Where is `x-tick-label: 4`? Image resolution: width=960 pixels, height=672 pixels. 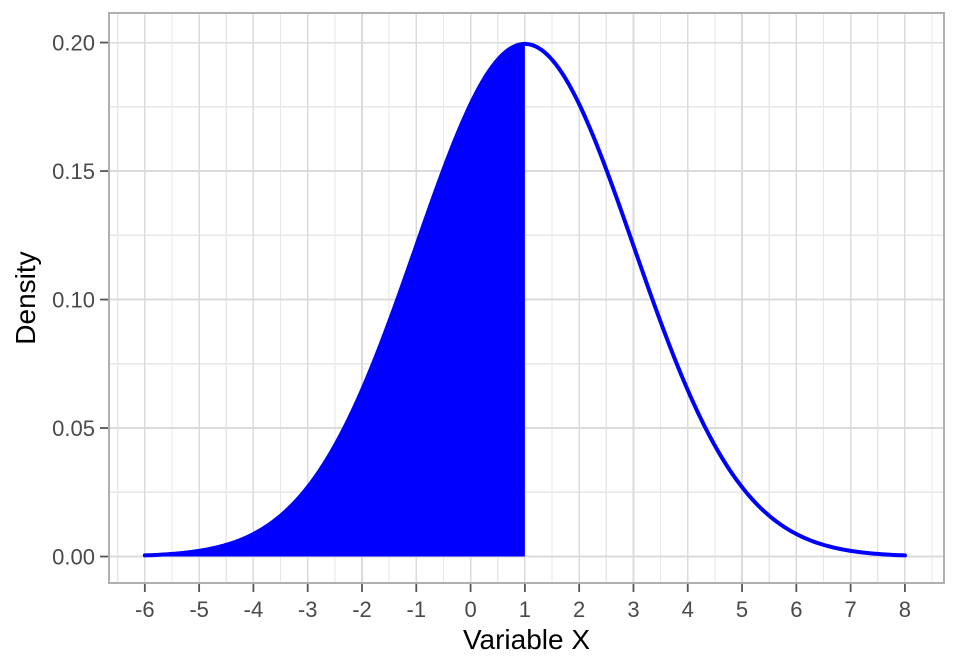
x-tick-label: 4 is located at coordinates (688, 609).